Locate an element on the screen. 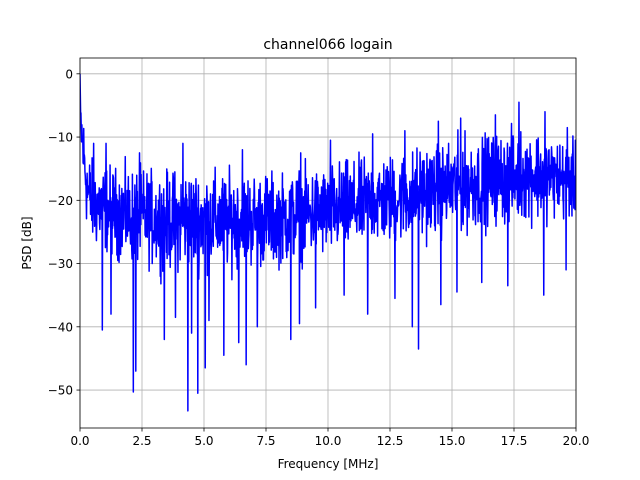 The image size is (640, 480). x-tick-label: 10.0 is located at coordinates (328, 441).